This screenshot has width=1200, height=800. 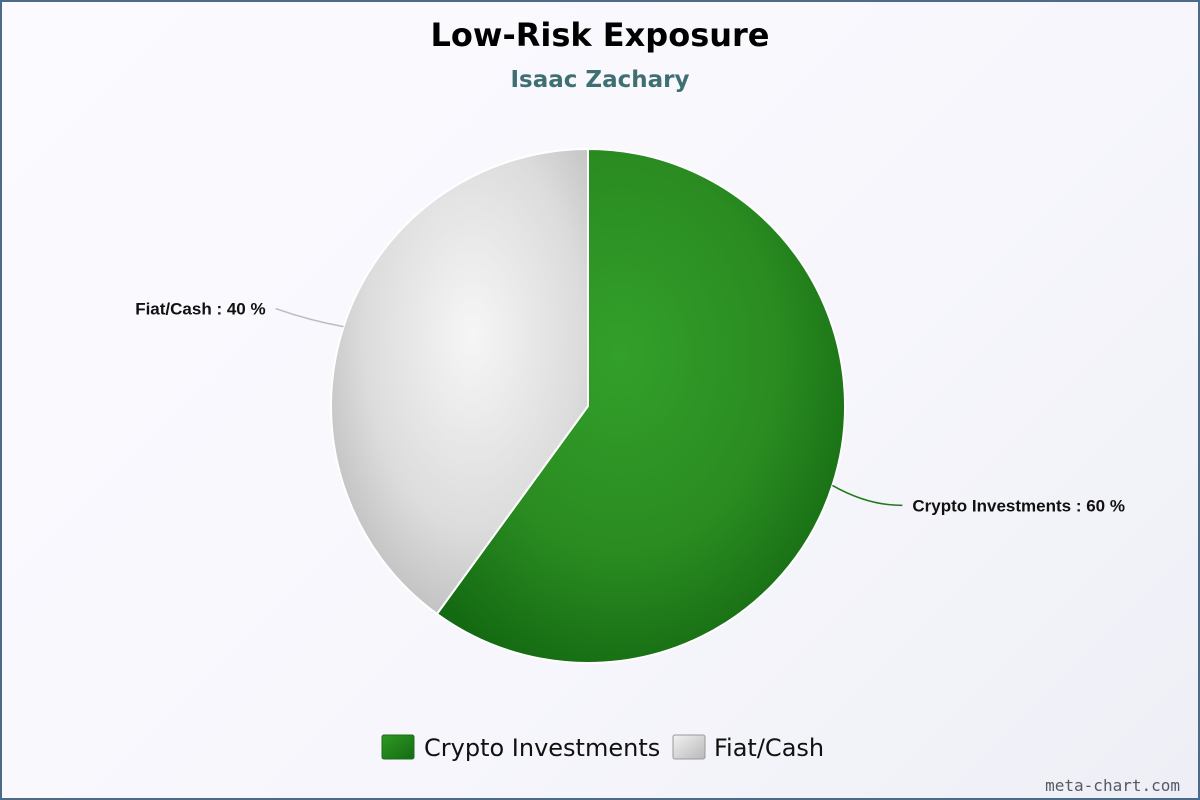 I want to click on chart-title: Low-Risk Exposure, so click(x=600, y=35).